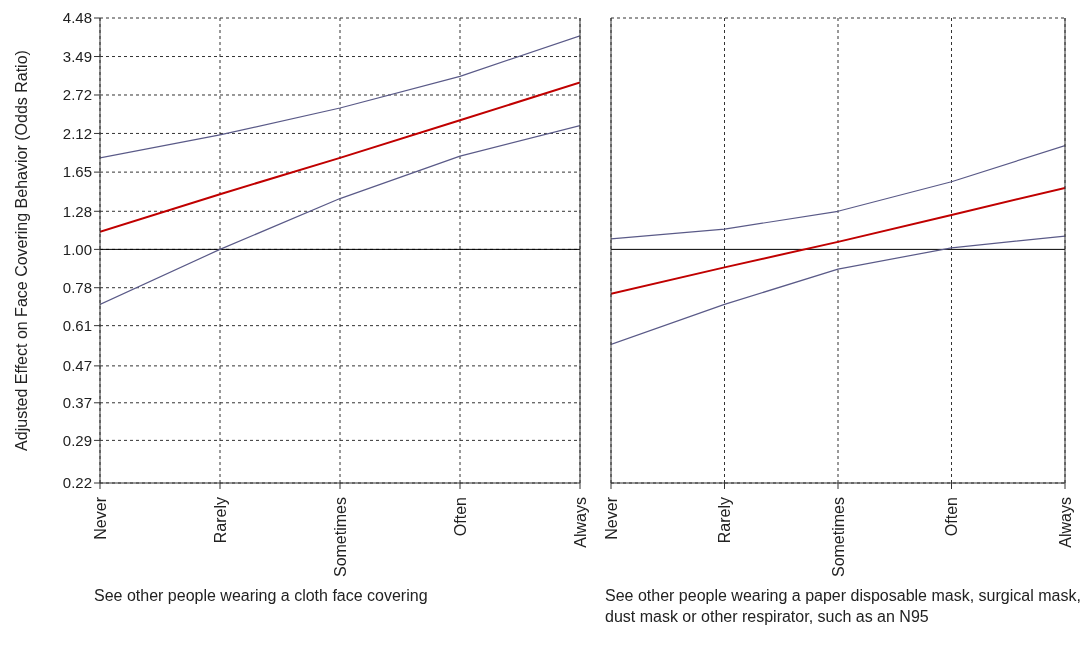 Image resolution: width=1091 pixels, height=661 pixels. I want to click on y-tick-label: 0.61, so click(77, 325).